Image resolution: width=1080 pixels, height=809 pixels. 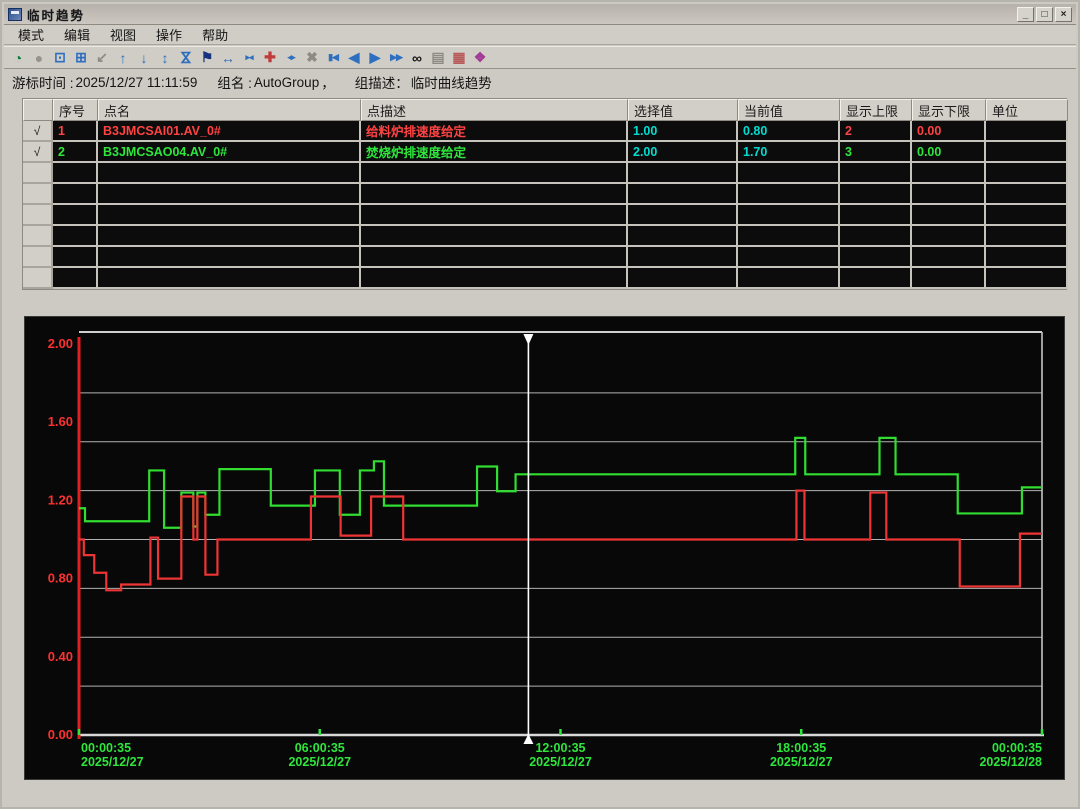 What do you see at coordinates (876, 110) in the screenshot?
I see `column-header-6: 显示上限` at bounding box center [876, 110].